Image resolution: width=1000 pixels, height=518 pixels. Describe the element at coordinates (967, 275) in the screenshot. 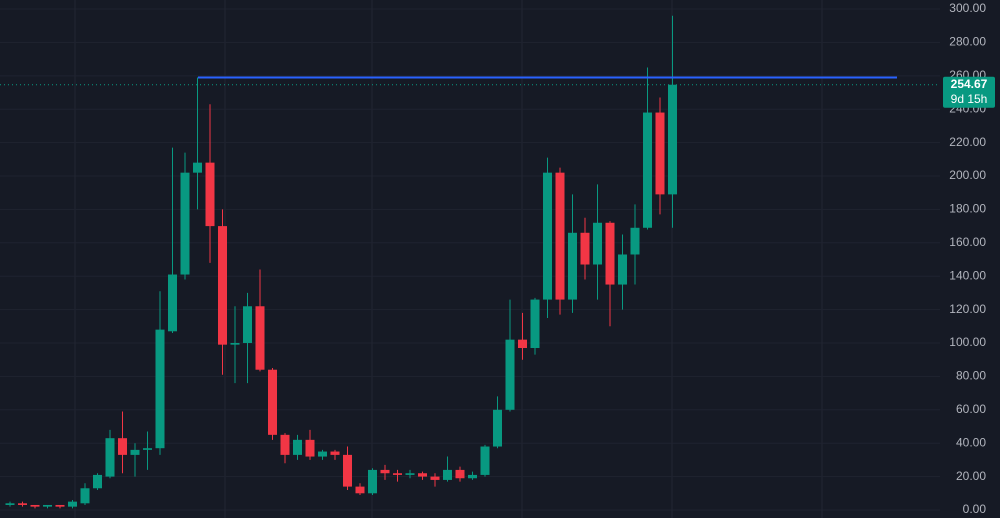

I see `y-tick-label: 140.00` at that location.